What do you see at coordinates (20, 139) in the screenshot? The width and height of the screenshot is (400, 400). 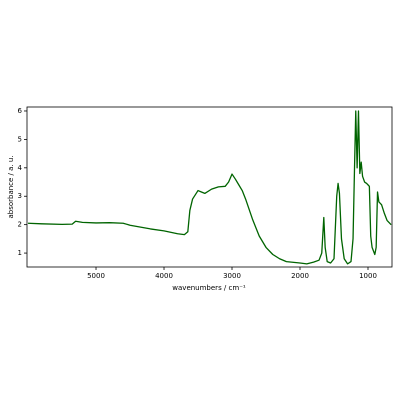 I see `y-tick-label: 5` at bounding box center [20, 139].